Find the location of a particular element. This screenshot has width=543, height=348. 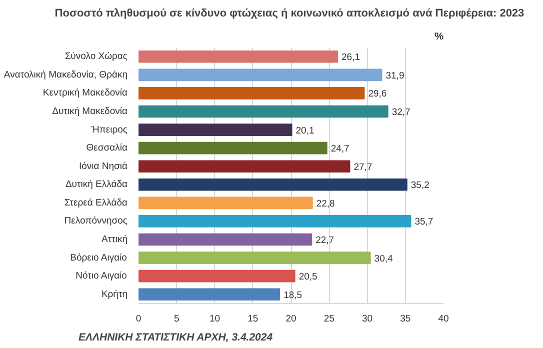

y-tick-label: Αττική is located at coordinates (115, 239).